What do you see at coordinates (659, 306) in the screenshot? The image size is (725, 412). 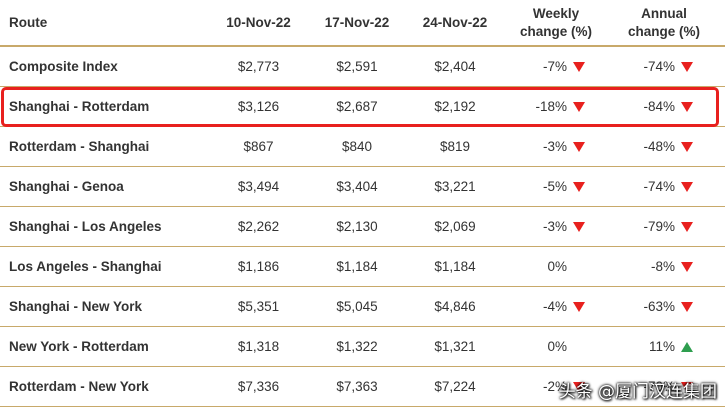 I see `annual-change-value: -63%` at bounding box center [659, 306].